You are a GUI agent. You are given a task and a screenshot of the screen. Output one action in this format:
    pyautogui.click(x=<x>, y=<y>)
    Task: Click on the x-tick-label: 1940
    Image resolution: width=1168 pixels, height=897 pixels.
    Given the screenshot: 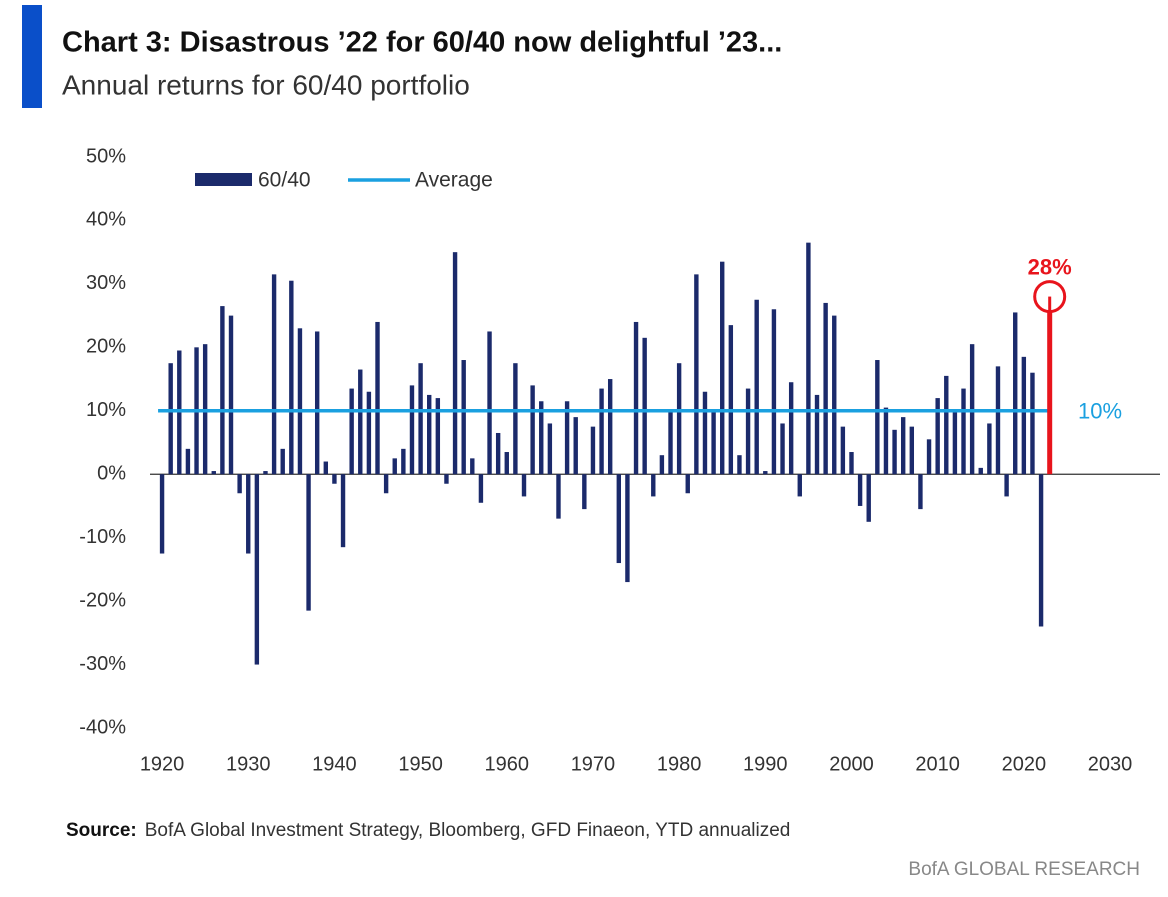 What is the action you would take?
    pyautogui.click(x=334, y=764)
    